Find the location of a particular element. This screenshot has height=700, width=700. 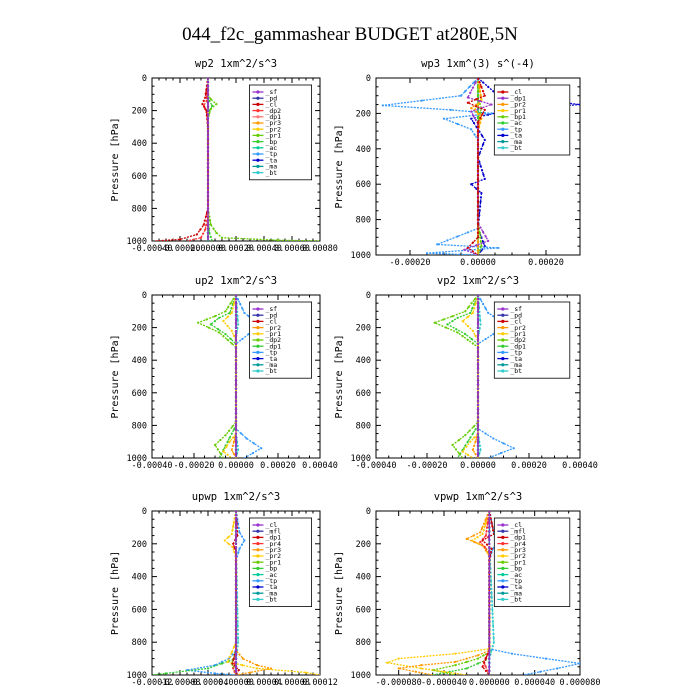

legend: _sf_pd_cl_pr2_pr1_dp2_dp1_tp_ta_ma_bt is located at coordinates (281, 340).